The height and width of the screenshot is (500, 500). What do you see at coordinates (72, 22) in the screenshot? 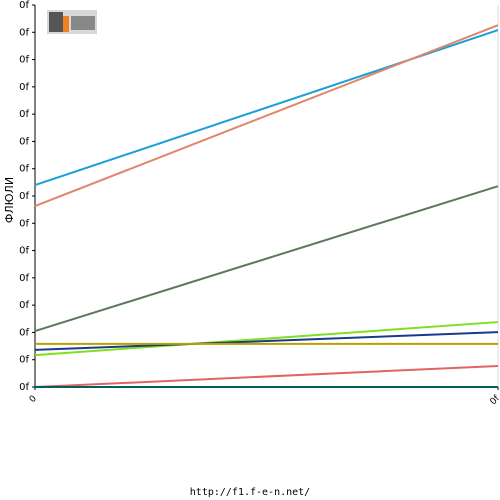
I see `logo` at bounding box center [72, 22].